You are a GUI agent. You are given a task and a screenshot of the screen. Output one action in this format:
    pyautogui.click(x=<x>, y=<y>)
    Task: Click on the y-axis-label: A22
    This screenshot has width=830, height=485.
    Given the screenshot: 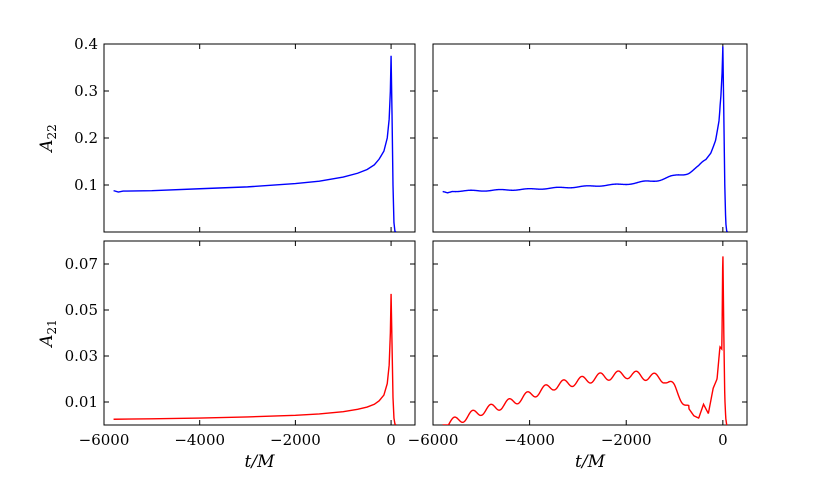 What is the action you would take?
    pyautogui.click(x=48, y=139)
    